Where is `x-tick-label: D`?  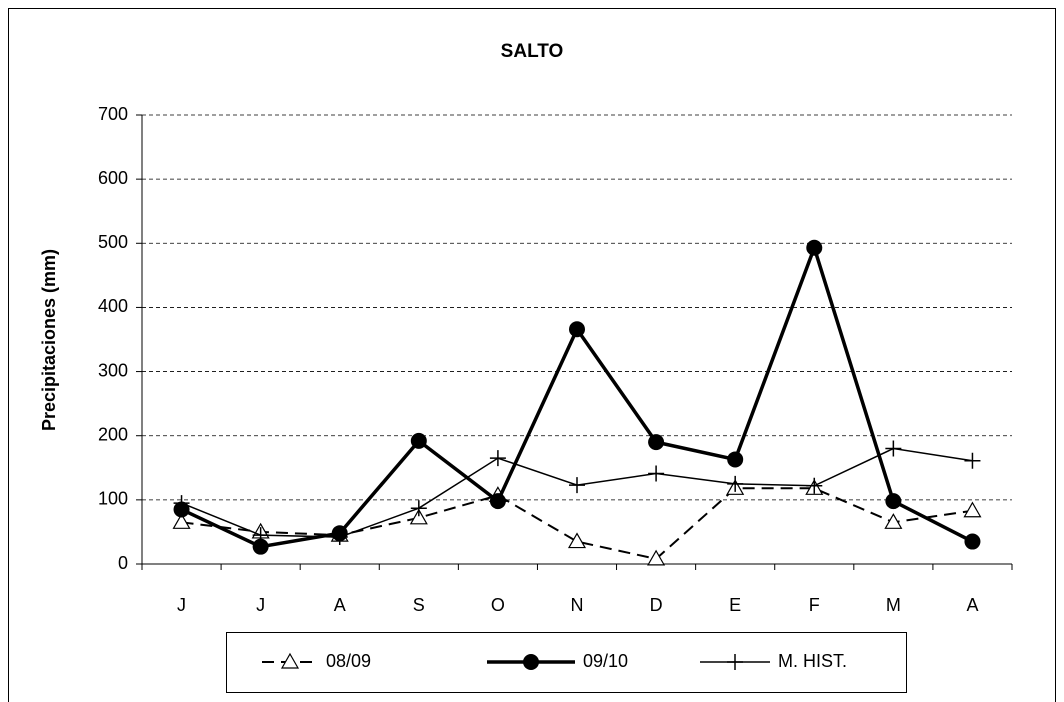 x-tick-label: D is located at coordinates (656, 605).